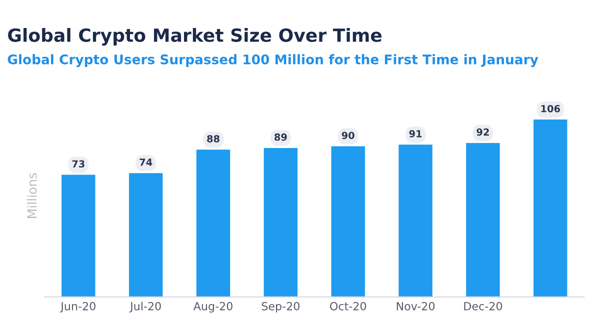  What do you see at coordinates (213, 138) in the screenshot?
I see `data-label: 88` at bounding box center [213, 138].